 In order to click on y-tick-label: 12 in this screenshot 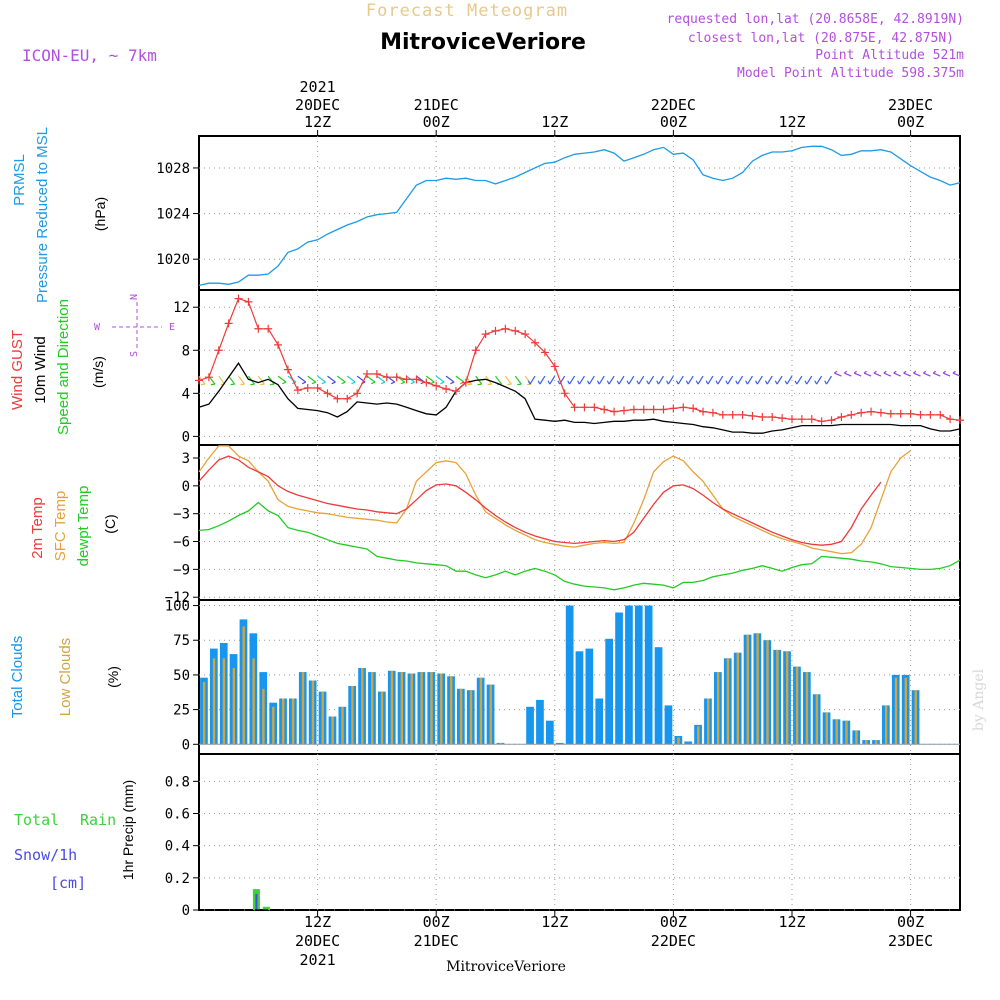, I will do `click(181, 308)`.